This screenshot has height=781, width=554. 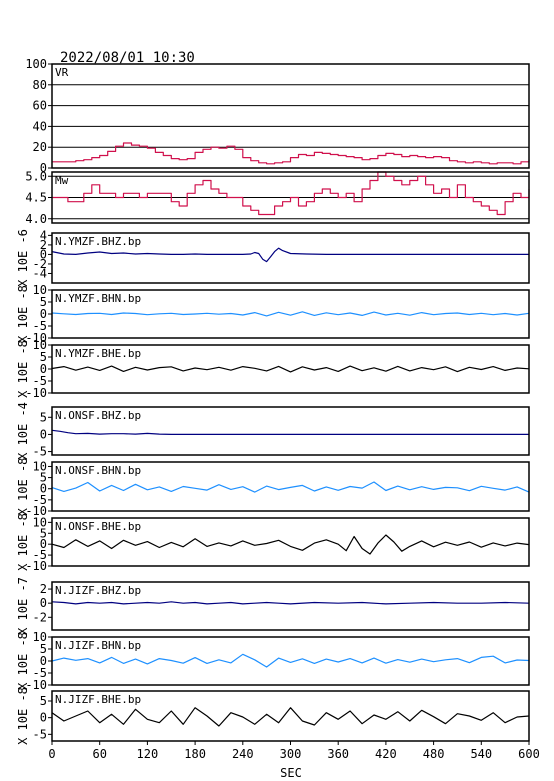 What do you see at coordinates (98, 470) in the screenshot?
I see `panel-label: N.ONSF.BHN.bp` at bounding box center [98, 470].